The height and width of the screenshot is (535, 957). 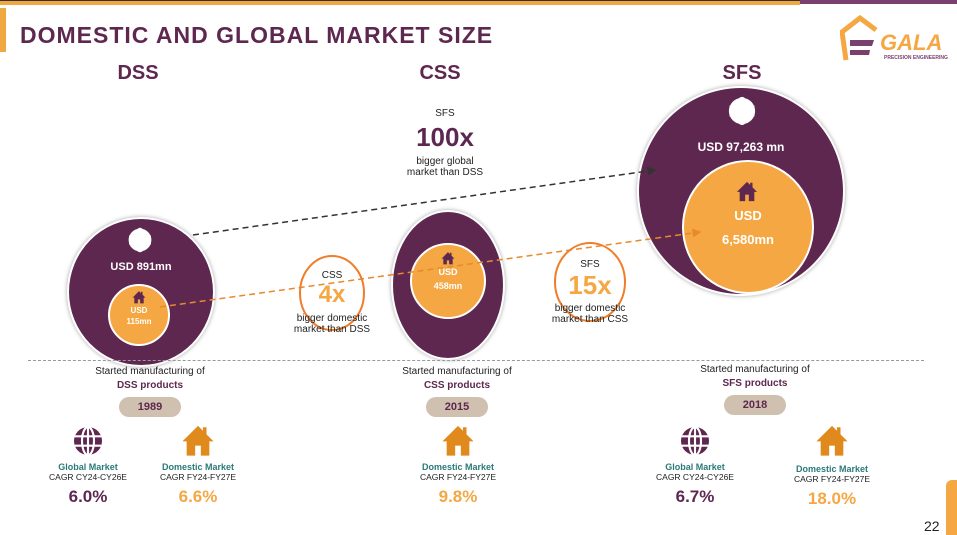 I want to click on metric-value: 6.0%, so click(x=88, y=496).